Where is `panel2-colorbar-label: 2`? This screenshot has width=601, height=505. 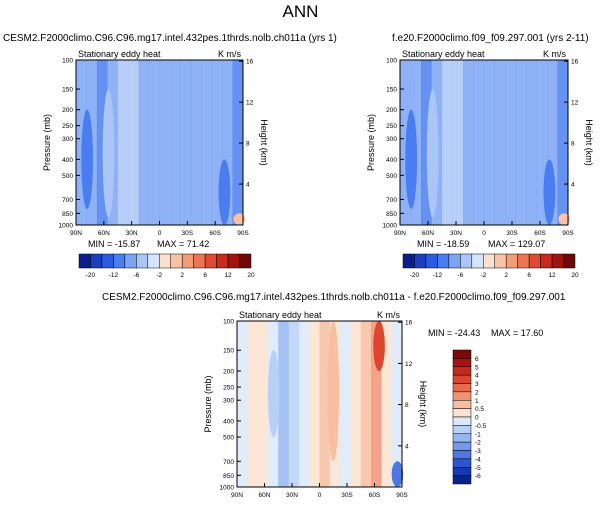 panel2-colorbar-label: 2 is located at coordinates (506, 275).